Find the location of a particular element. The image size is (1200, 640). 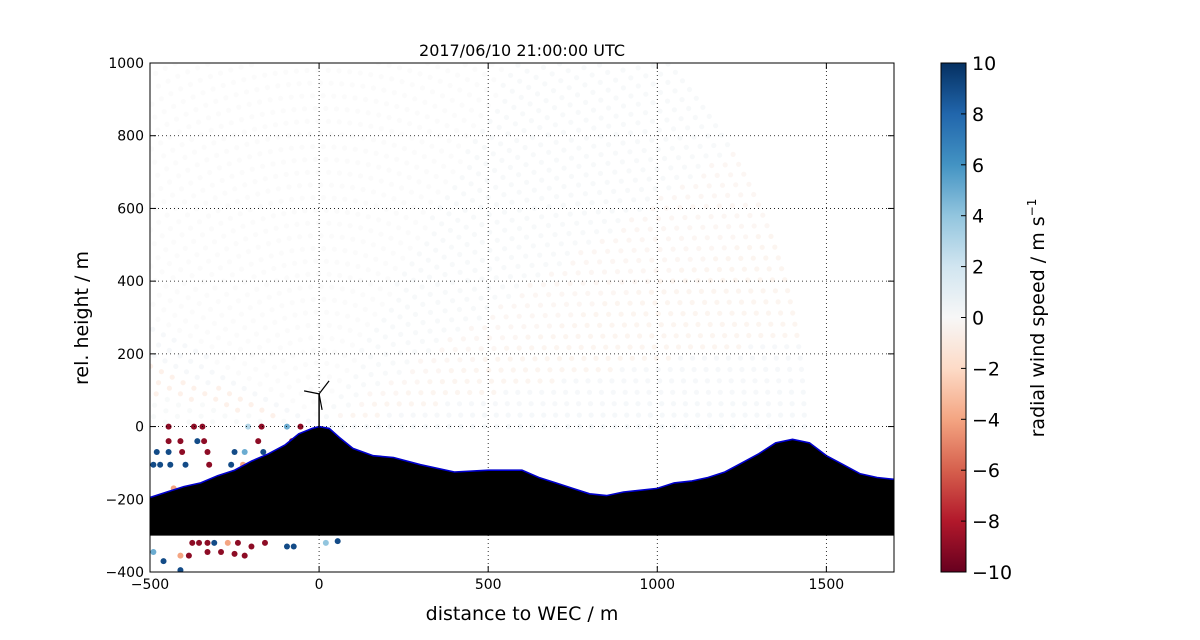

x-tick-label: 1000 is located at coordinates (657, 585).